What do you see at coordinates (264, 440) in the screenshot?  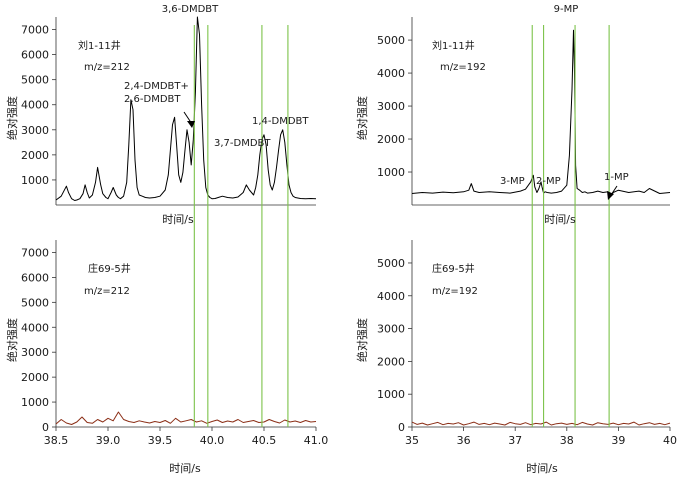 I see `bottom-left-xtick-label: 40.5` at bounding box center [264, 440].